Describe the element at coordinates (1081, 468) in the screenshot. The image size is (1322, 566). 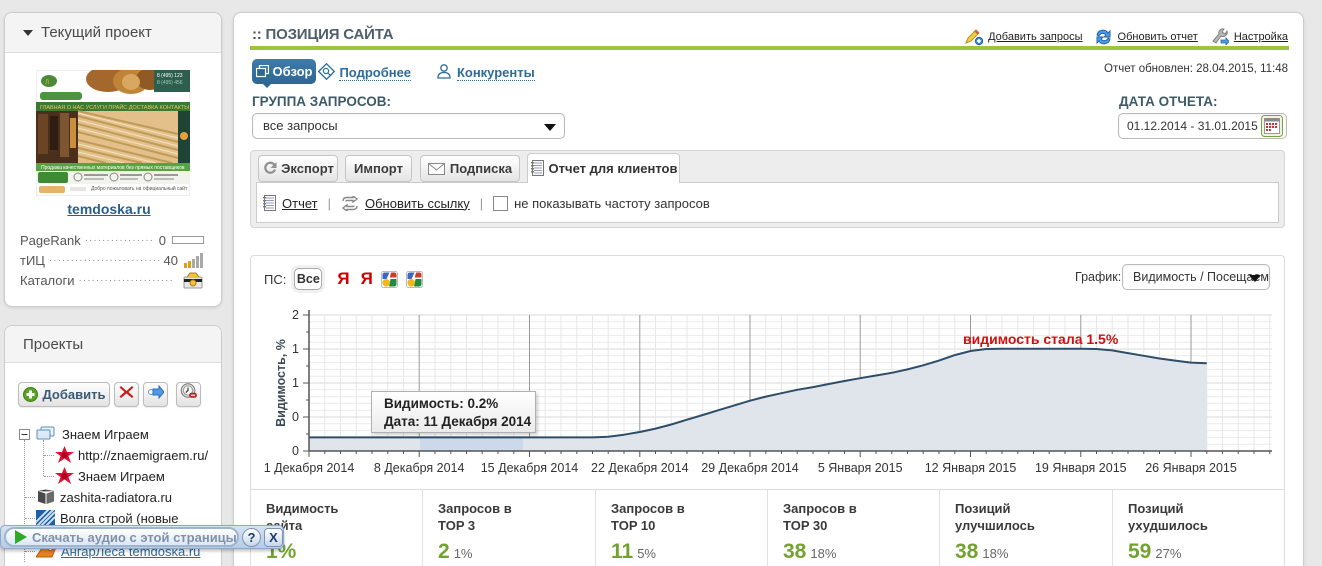
I see `svg-text: 19 Января 2015` at that location.